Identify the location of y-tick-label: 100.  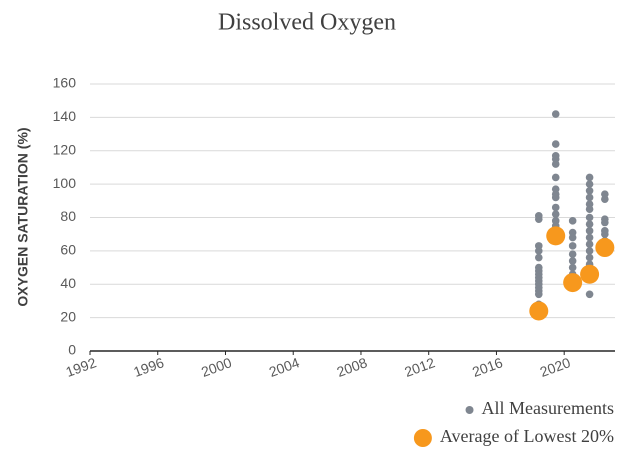
(65, 183).